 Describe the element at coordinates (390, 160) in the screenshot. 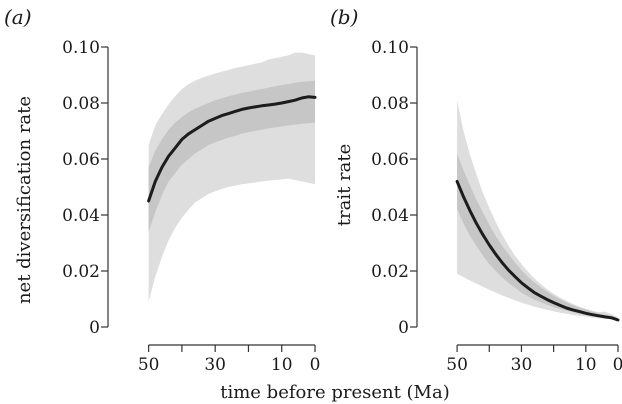

I see `panel-b-y-tick-label: 0.06` at that location.